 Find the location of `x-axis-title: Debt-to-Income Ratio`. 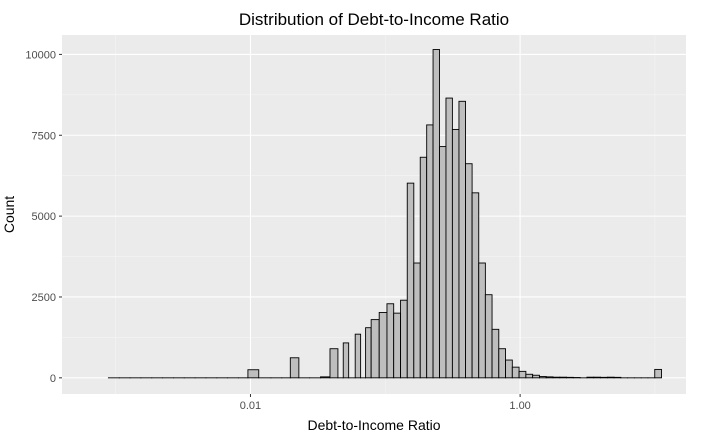

x-axis-title: Debt-to-Income Ratio is located at coordinates (373, 425).